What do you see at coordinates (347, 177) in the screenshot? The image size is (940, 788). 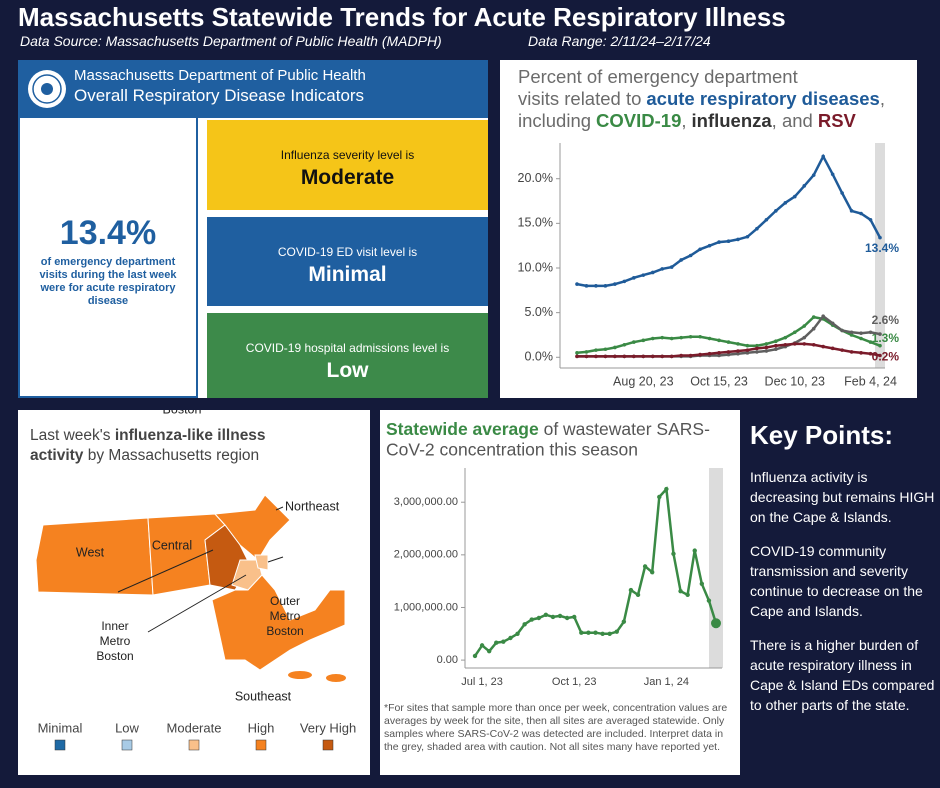 I see `indicator-level: Moderate` at bounding box center [347, 177].